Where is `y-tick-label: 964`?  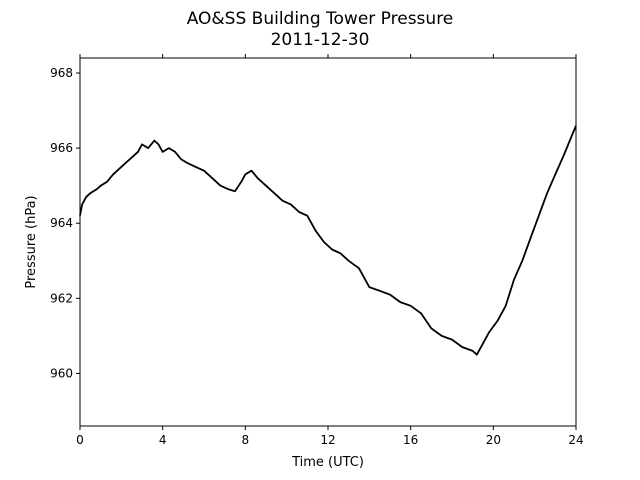
y-tick-label: 964 is located at coordinates (61, 223).